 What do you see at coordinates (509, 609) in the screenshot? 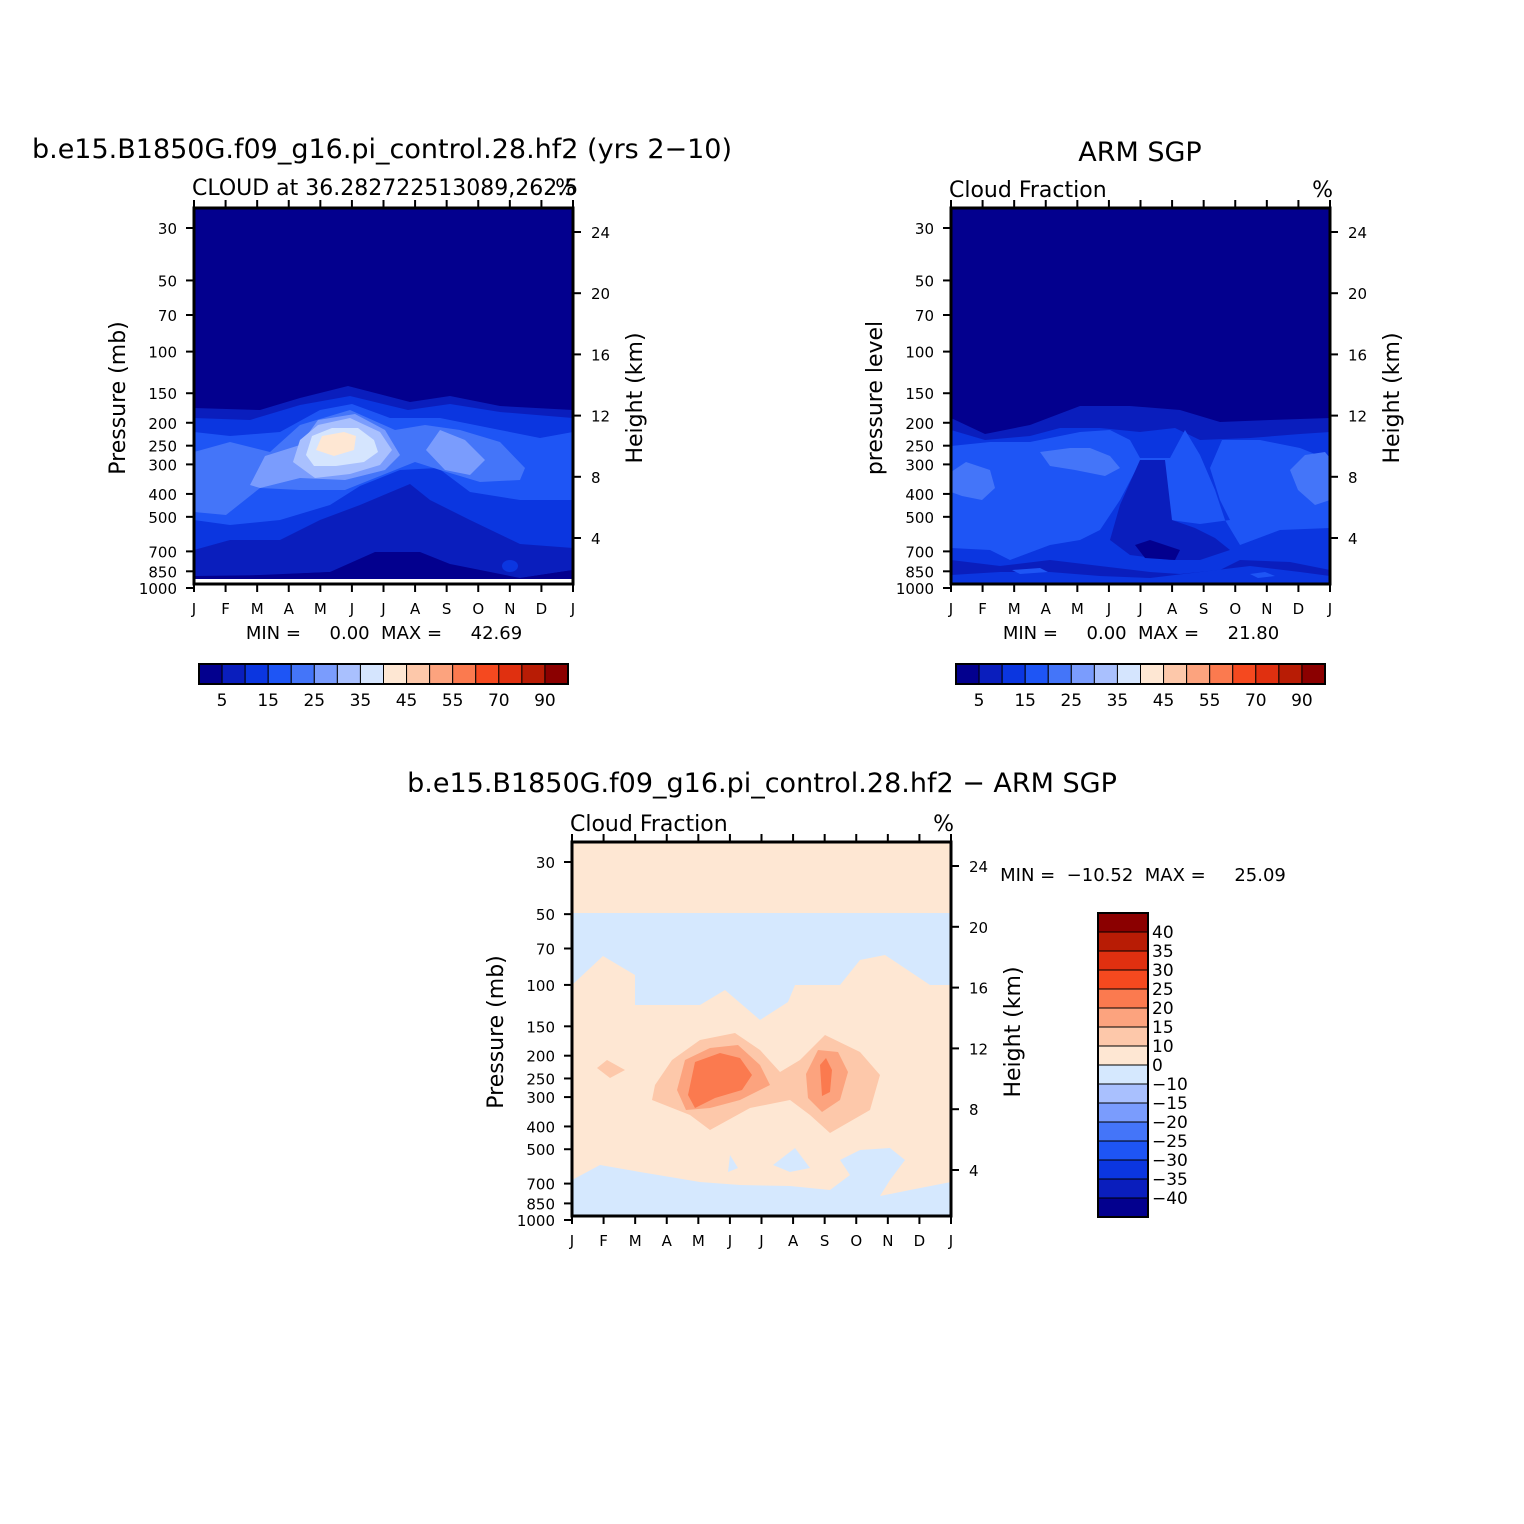
I see `model-xtick-label: N` at bounding box center [509, 609].